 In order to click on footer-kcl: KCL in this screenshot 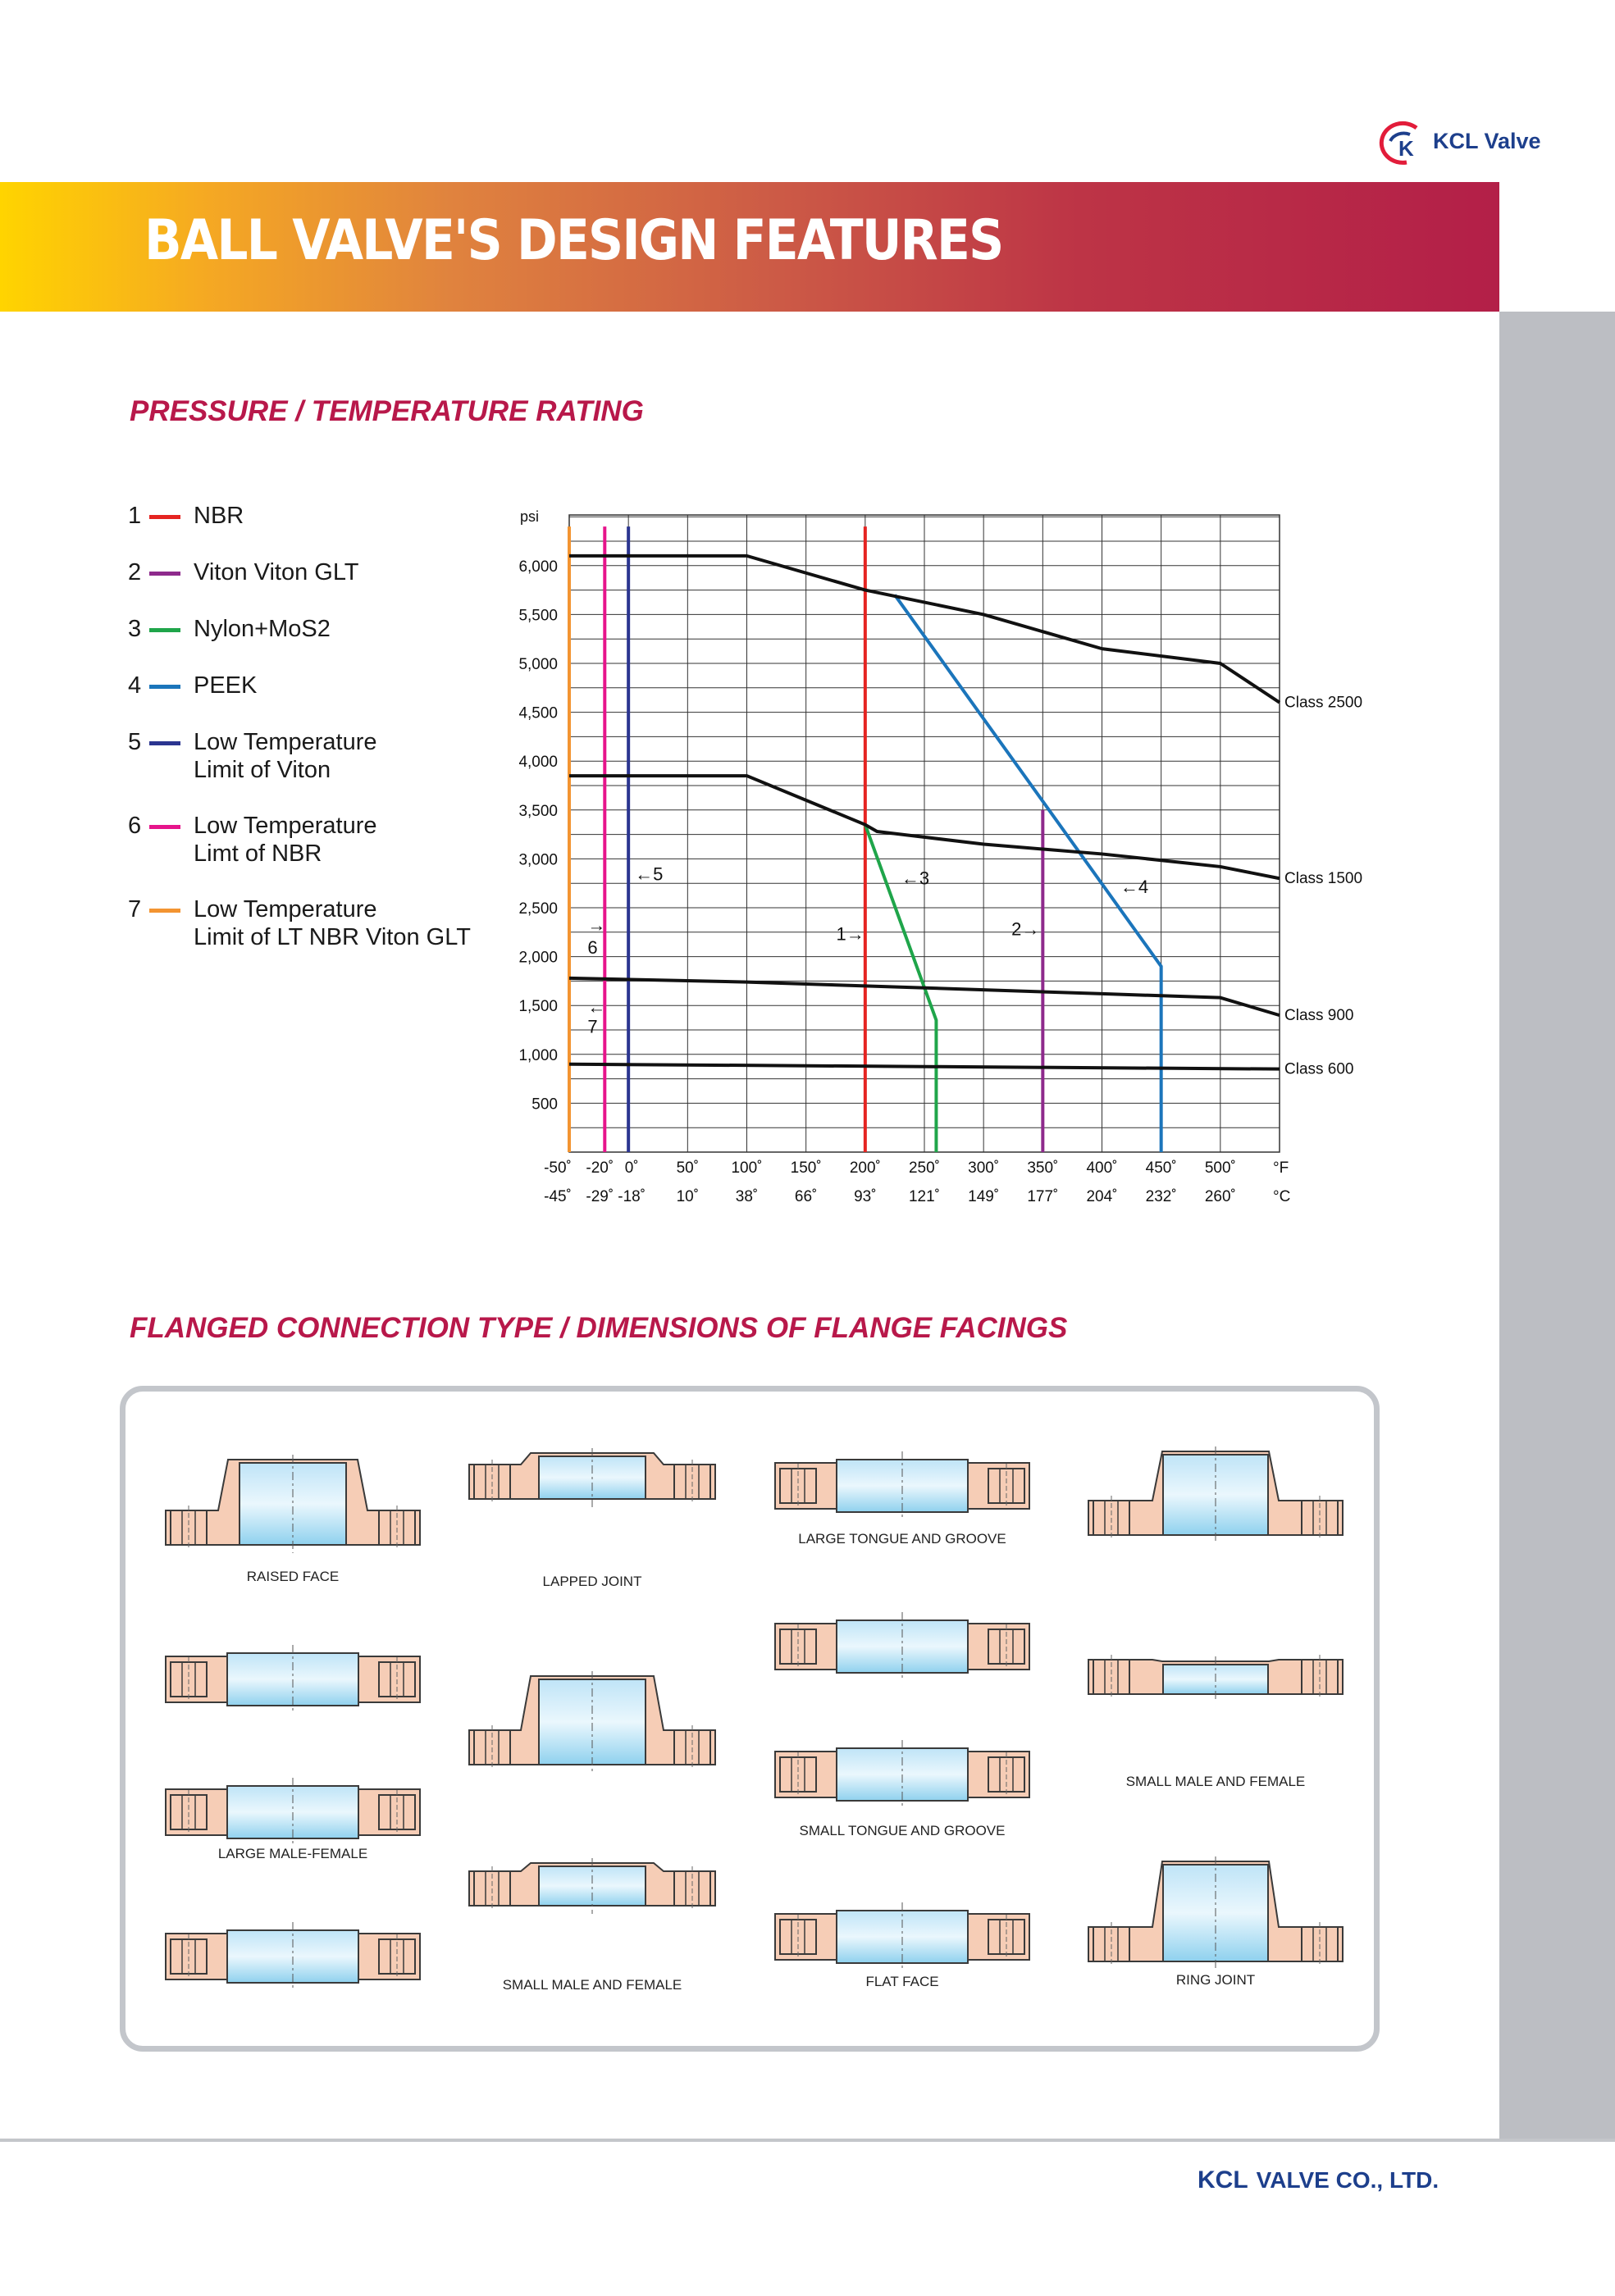, I will do `click(1223, 2180)`.